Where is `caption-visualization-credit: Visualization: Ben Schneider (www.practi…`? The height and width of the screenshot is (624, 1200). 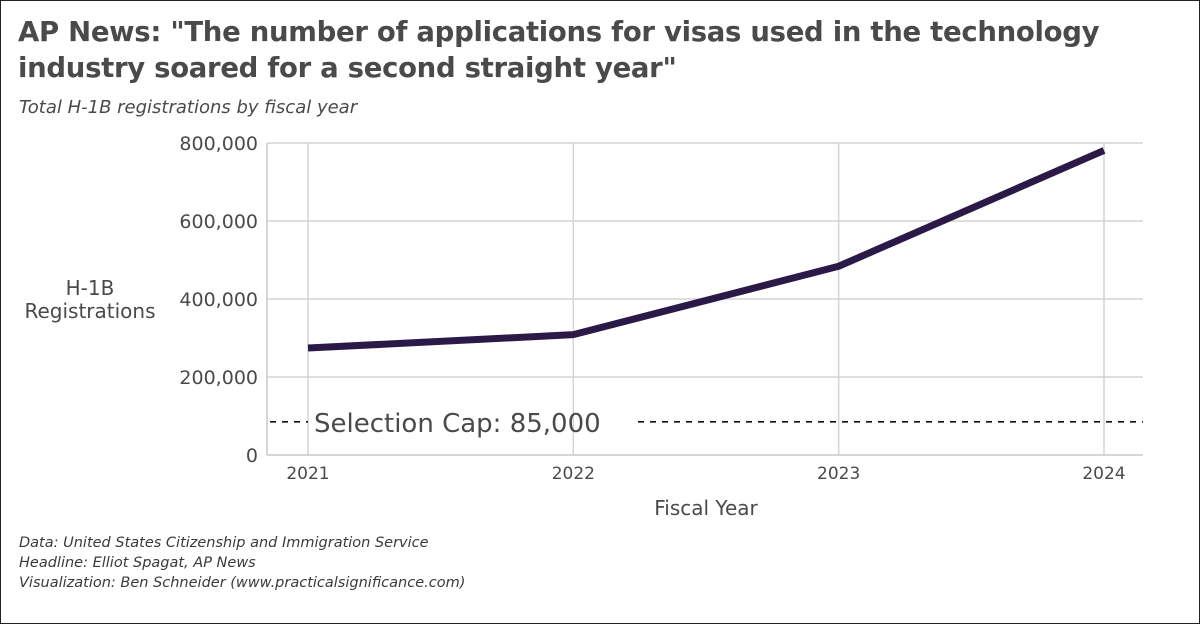 caption-visualization-credit: Visualization: Ben Schneider (www.practi… is located at coordinates (242, 583).